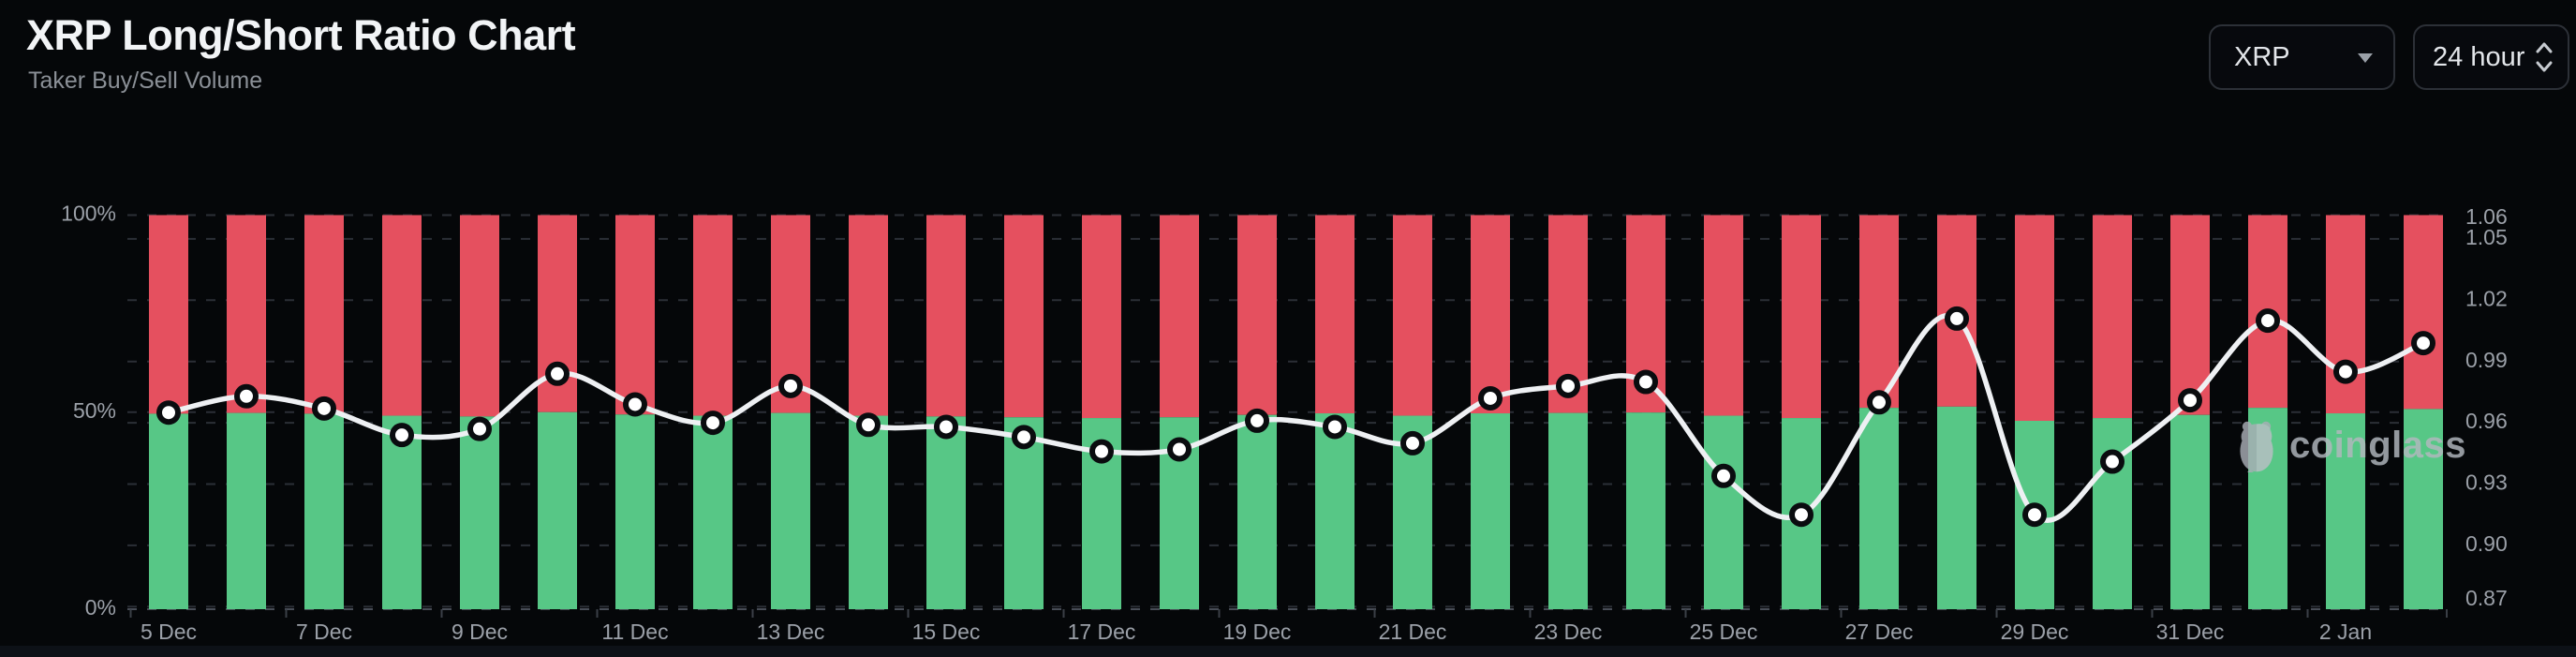  Describe the element at coordinates (2112, 513) in the screenshot. I see `long-bar-30-dec` at that location.